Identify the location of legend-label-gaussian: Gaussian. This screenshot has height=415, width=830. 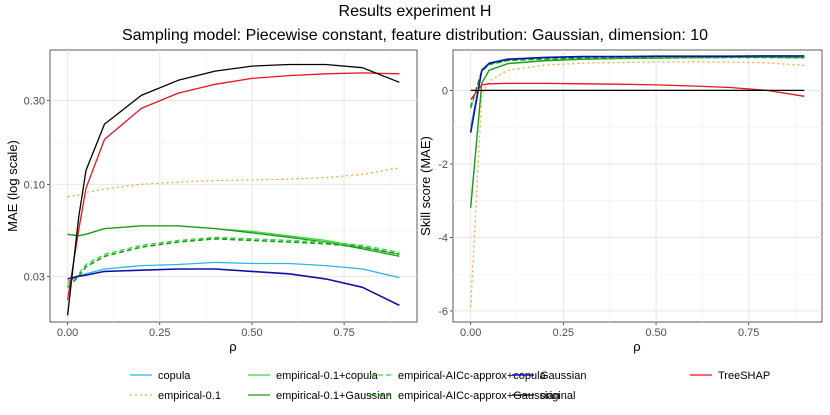
(563, 376).